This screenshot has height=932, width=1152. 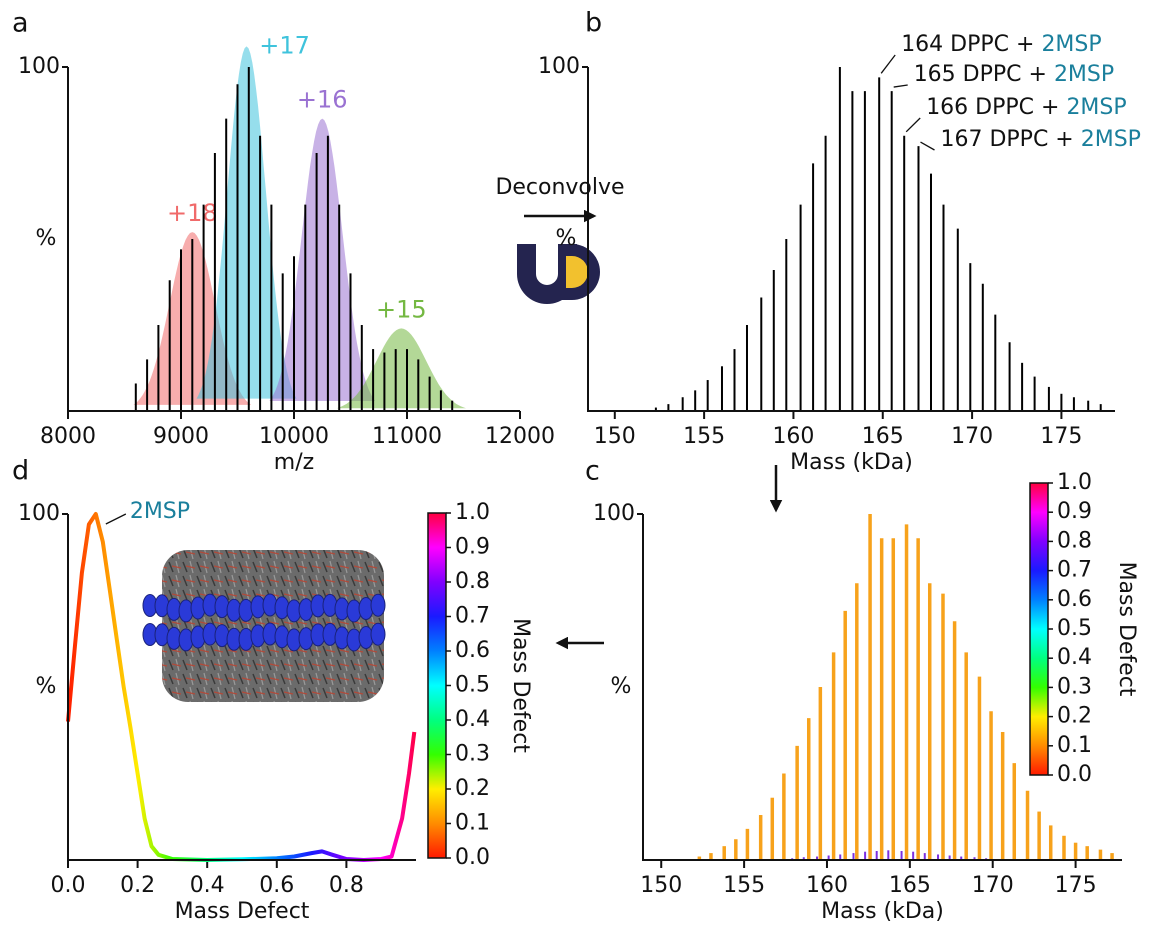 I want to click on envelope-label: +16, so click(x=322, y=100).